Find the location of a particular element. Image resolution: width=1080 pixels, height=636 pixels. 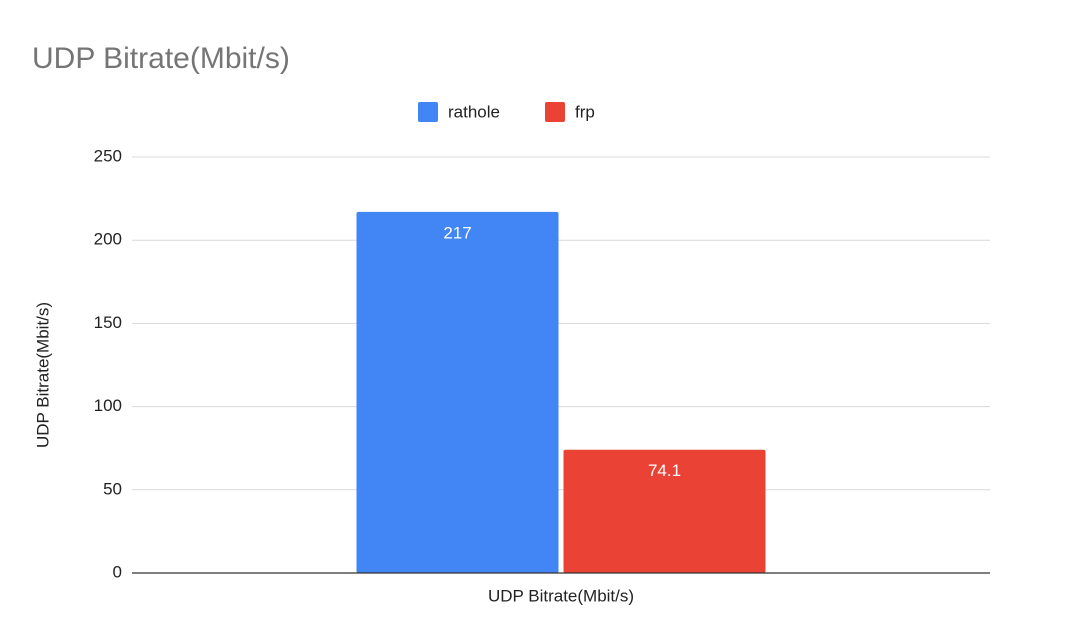

y-tick-label: 150 is located at coordinates (108, 322).